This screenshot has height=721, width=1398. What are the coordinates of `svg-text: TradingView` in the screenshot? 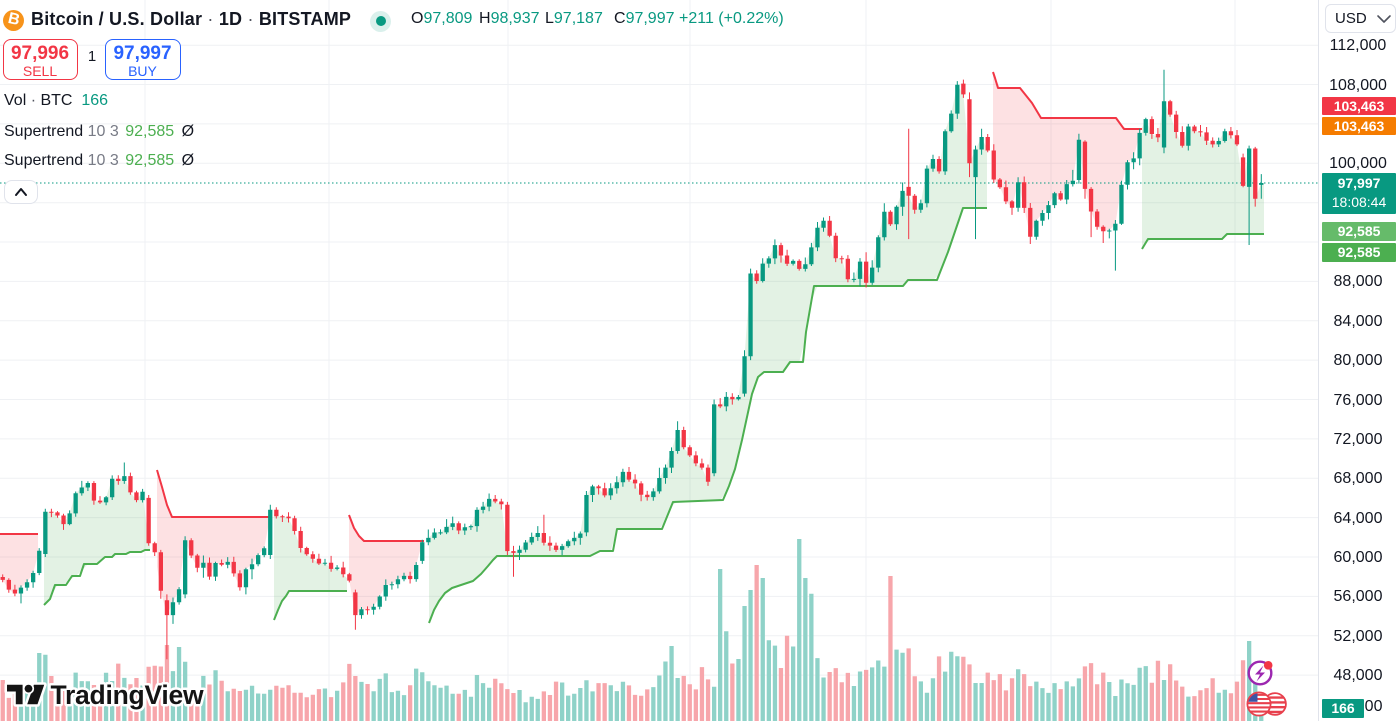 It's located at (127, 695).